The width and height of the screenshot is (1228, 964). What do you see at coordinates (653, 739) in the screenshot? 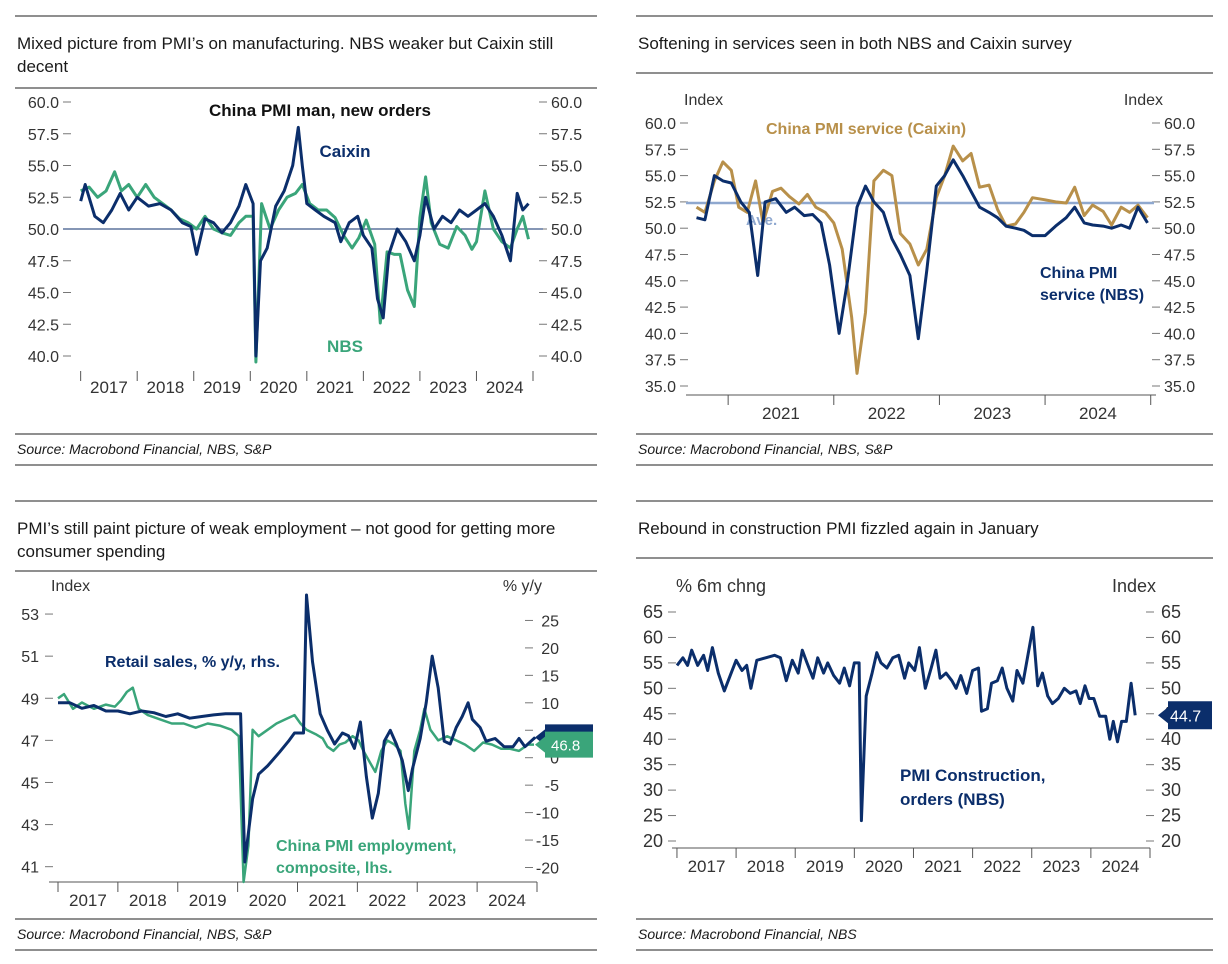
I see `y-tick-left: 40` at bounding box center [653, 739].